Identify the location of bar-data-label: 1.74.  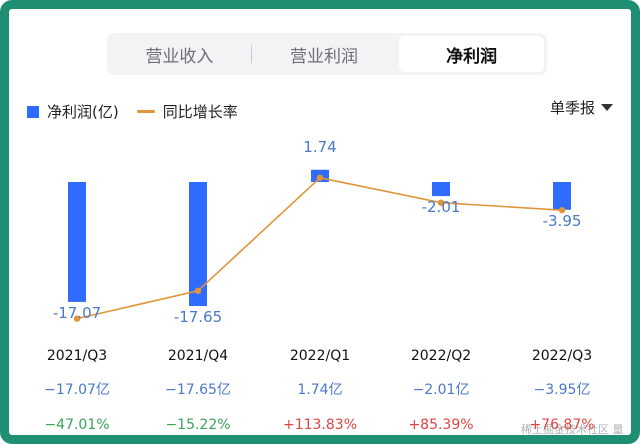
(319, 147).